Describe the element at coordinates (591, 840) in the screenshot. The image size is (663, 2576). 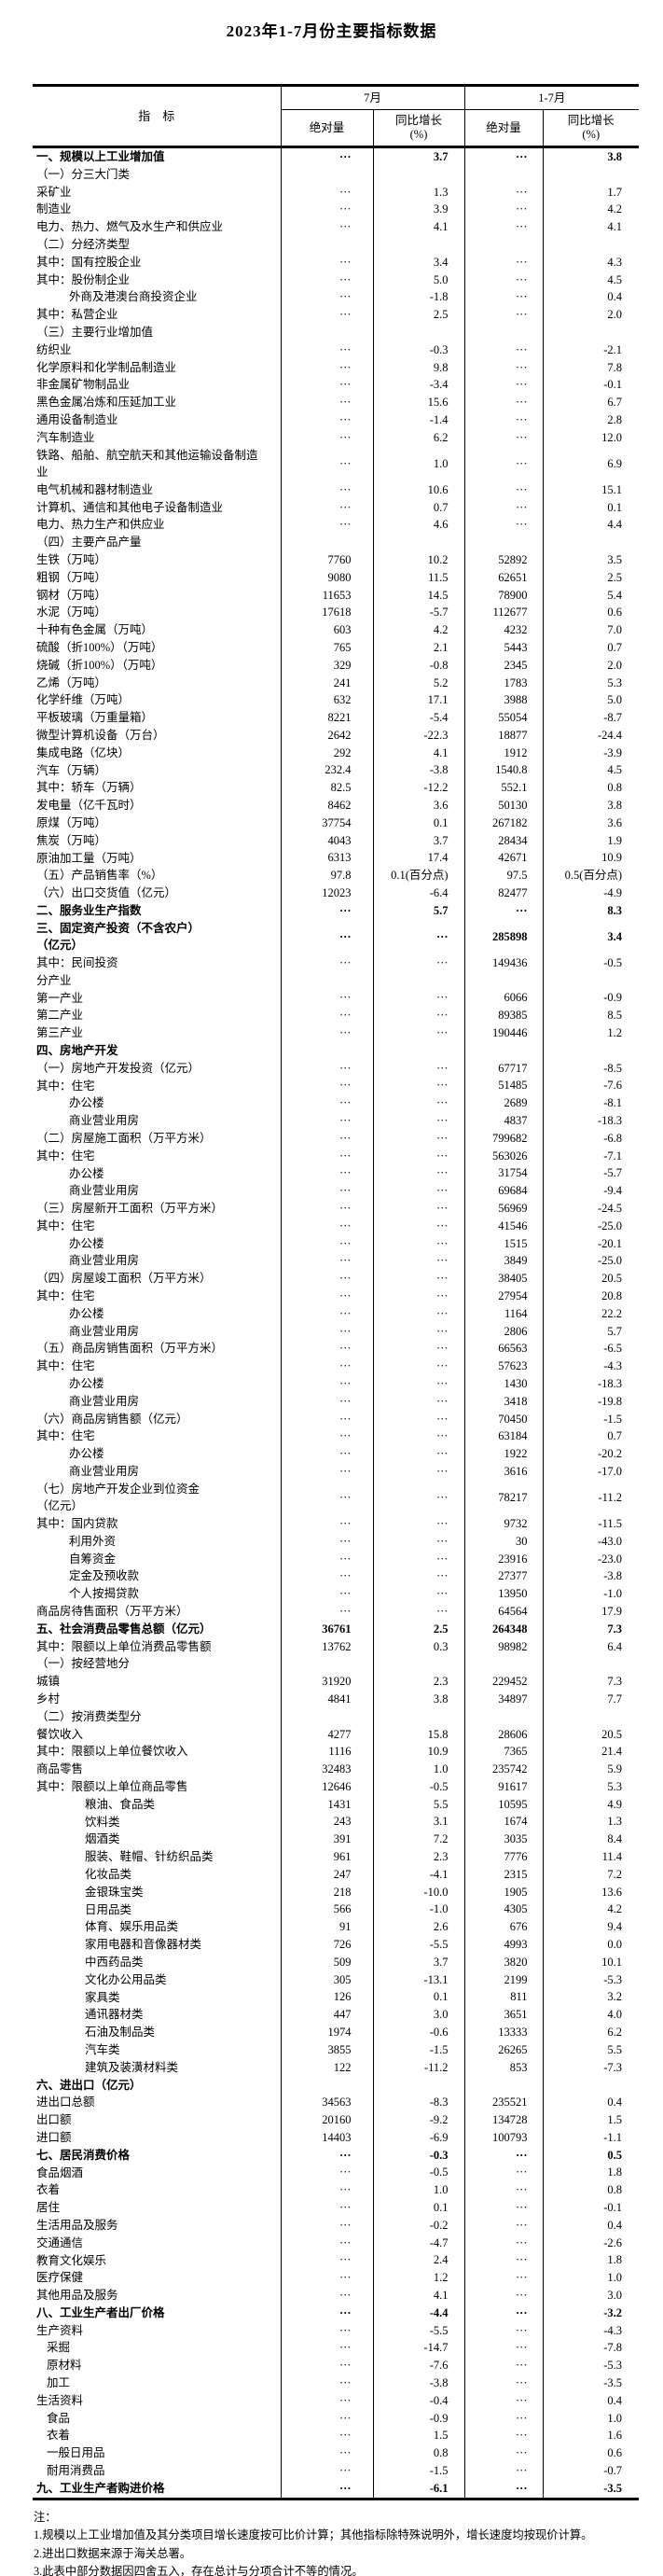
I see `value-janjul-yoy: 1.9` at that location.